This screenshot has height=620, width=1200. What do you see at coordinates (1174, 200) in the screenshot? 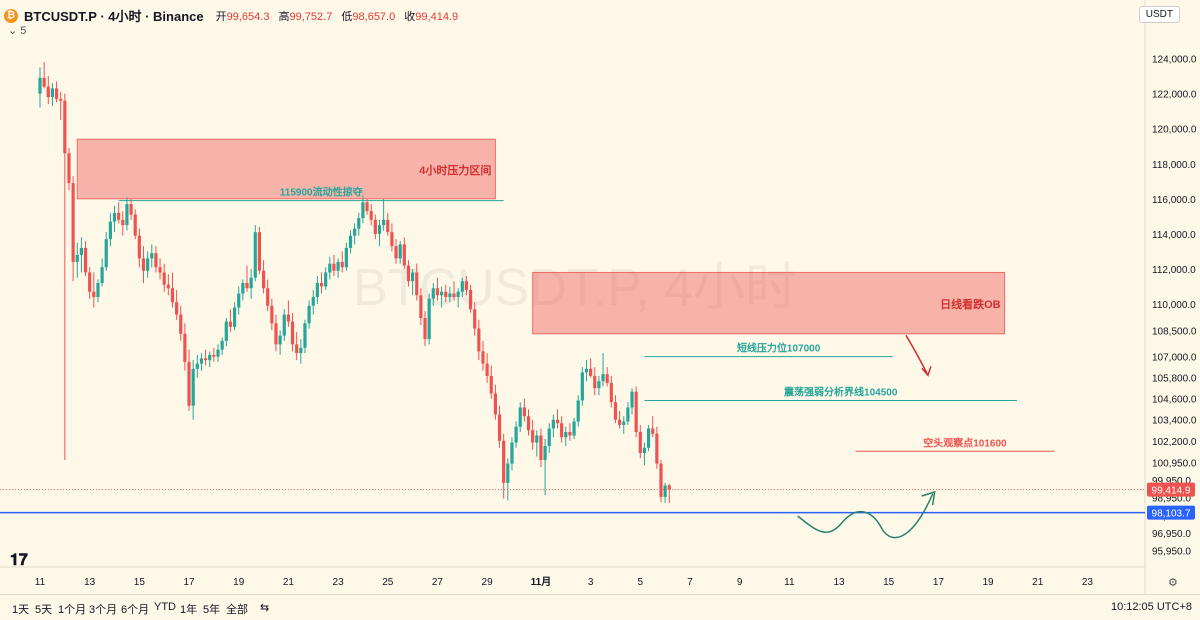
I see `y-tick-label: 116,000.0` at bounding box center [1174, 200].